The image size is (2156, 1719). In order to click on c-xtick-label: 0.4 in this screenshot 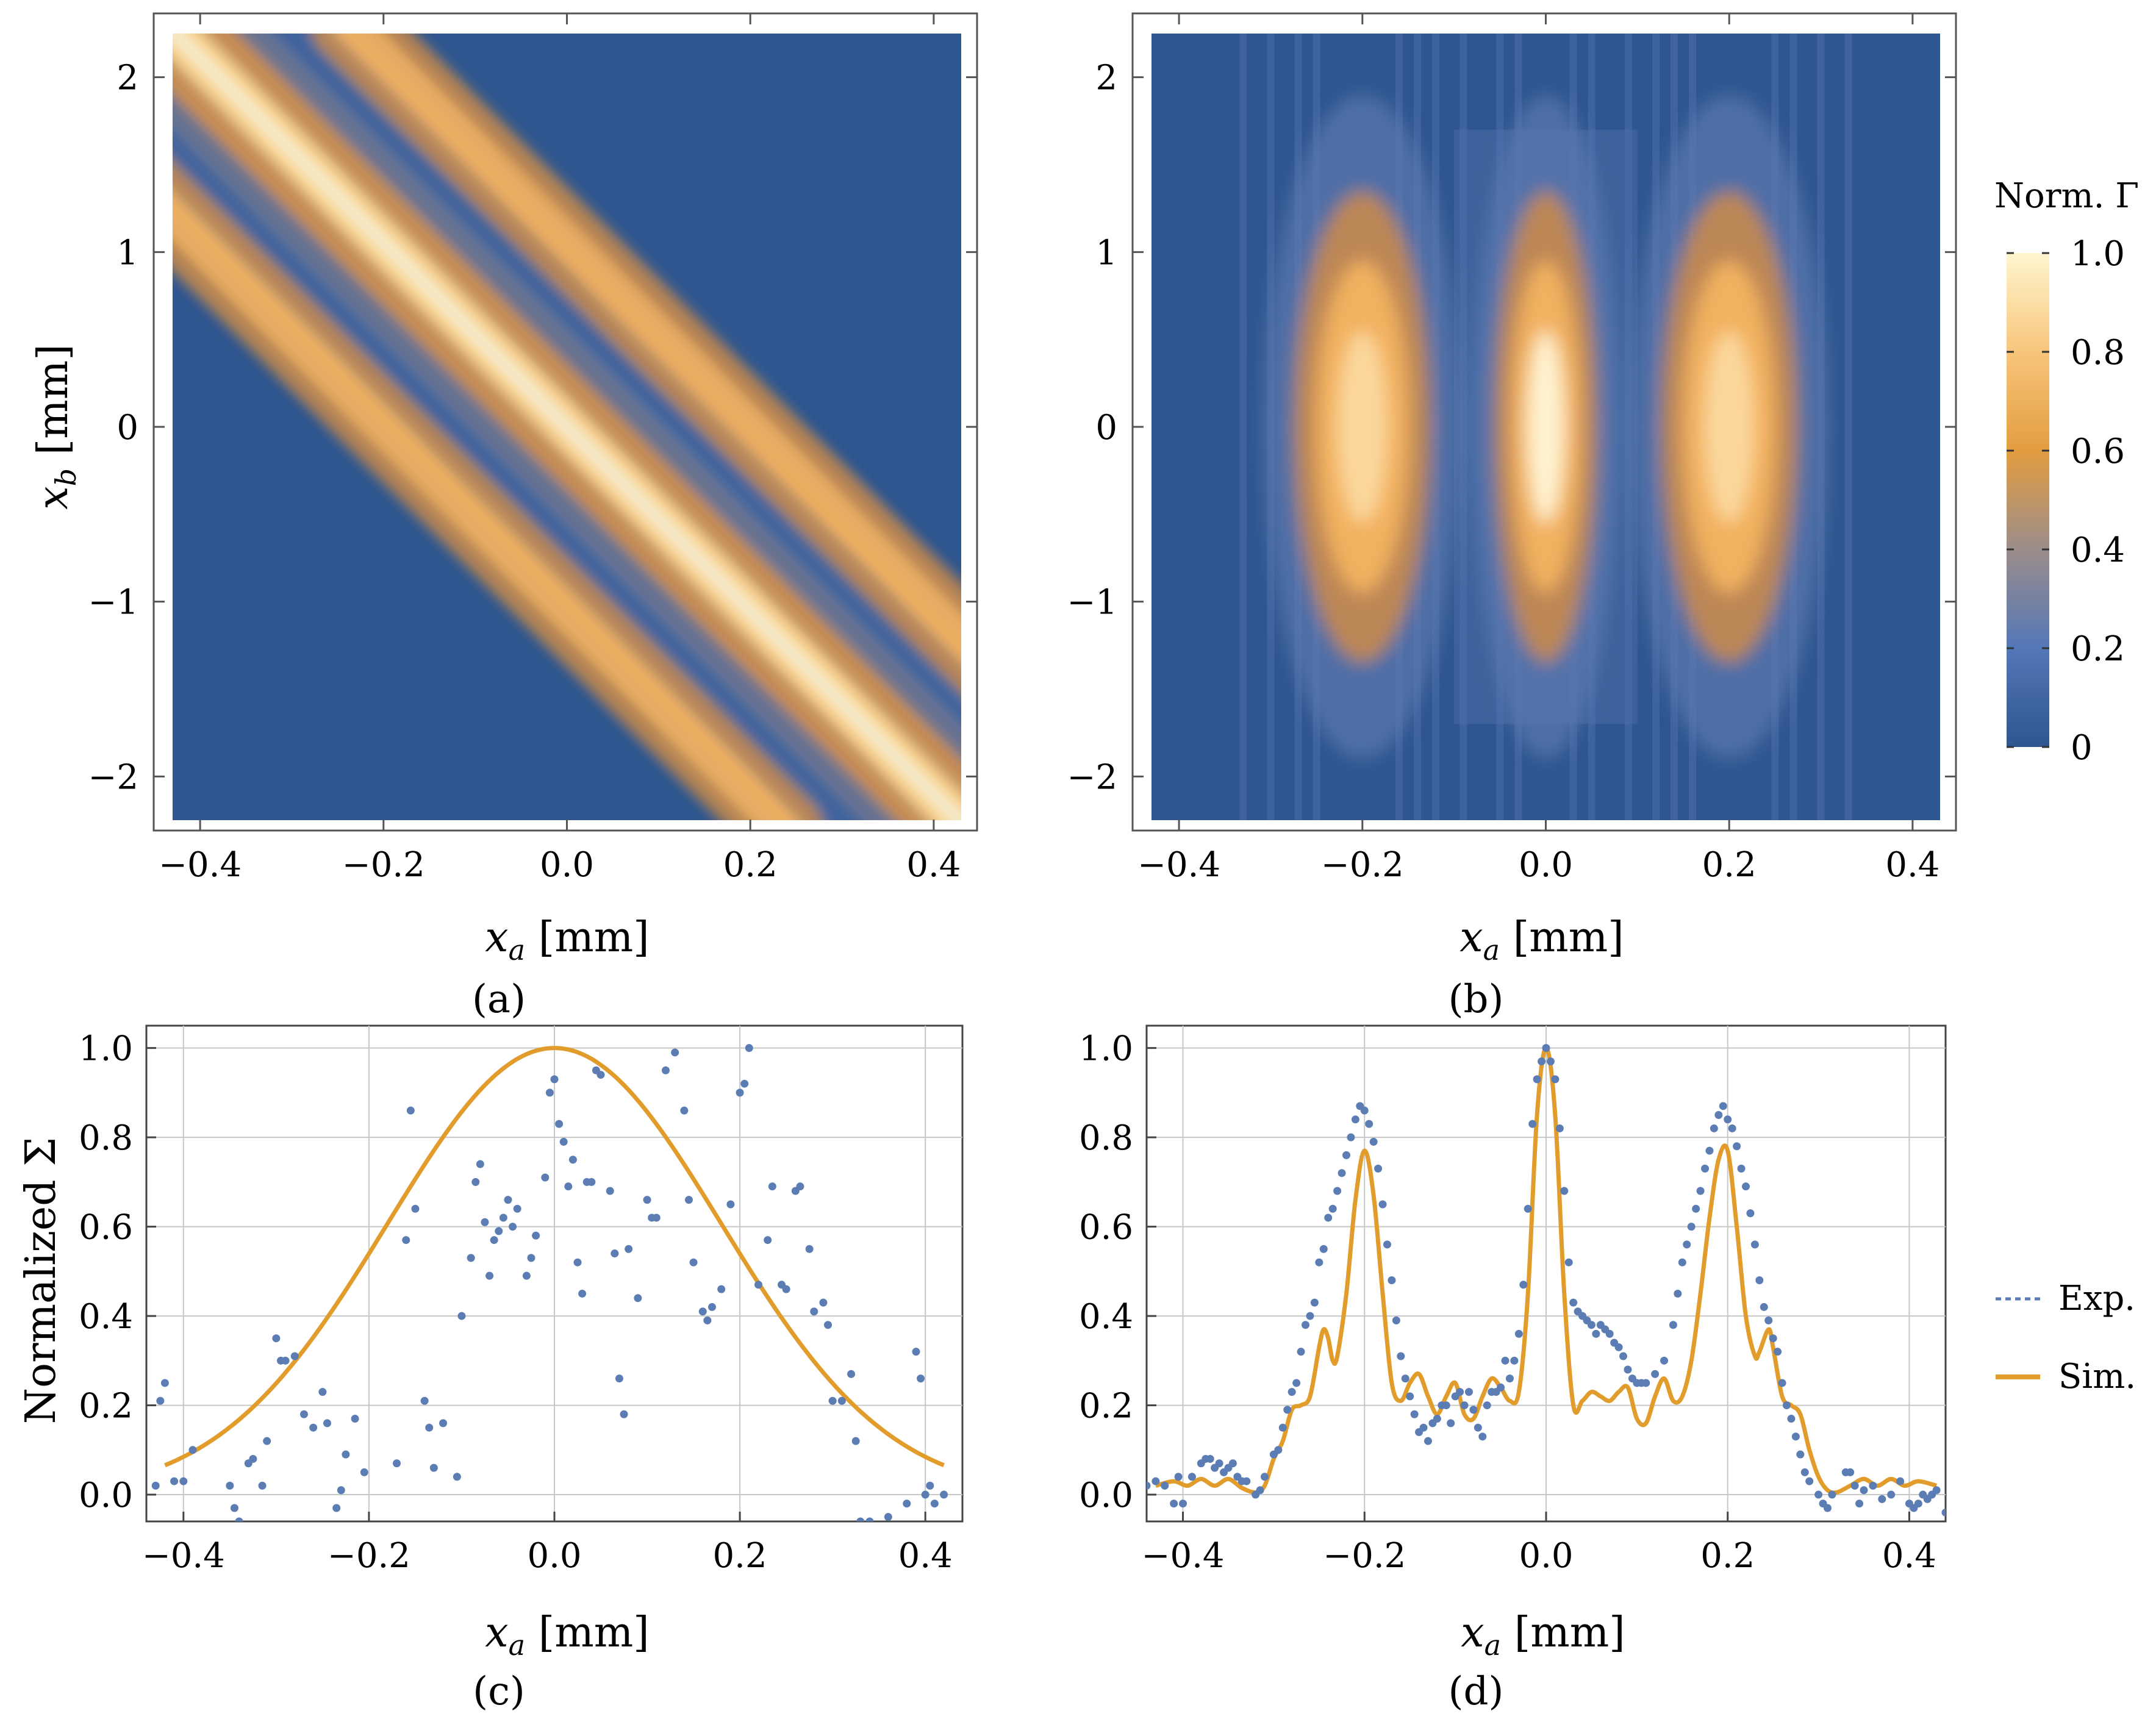, I will do `click(925, 1556)`.